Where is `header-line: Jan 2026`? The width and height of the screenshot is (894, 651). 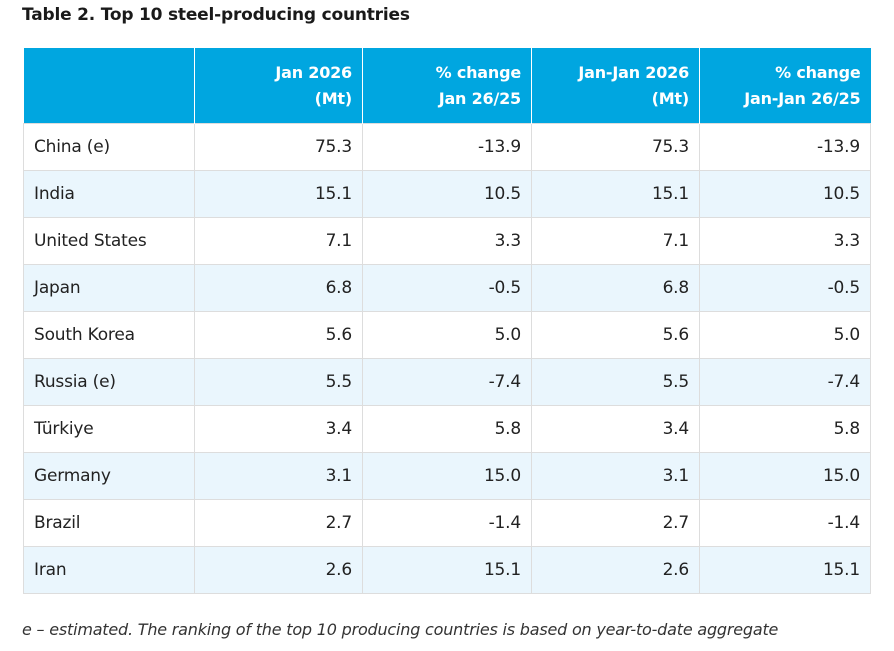
header-line: Jan 2026 is located at coordinates (313, 72).